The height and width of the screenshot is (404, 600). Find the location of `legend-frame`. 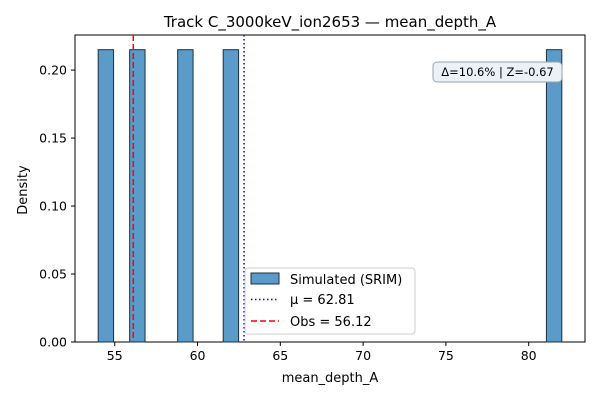

legend-frame is located at coordinates (330, 301).